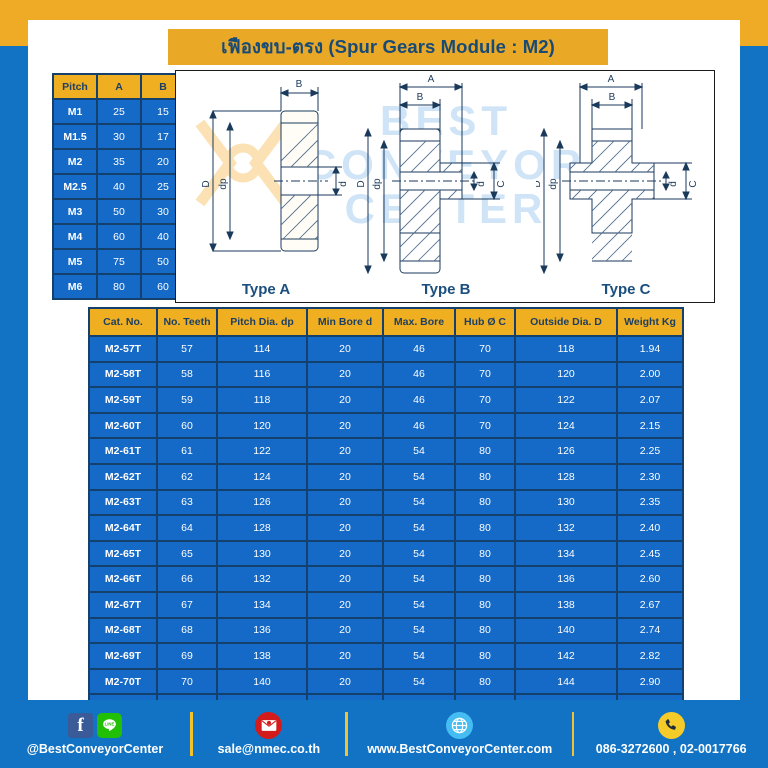 This screenshot has width=768, height=768. Describe the element at coordinates (650, 553) in the screenshot. I see `spec-value-cell: 2.45` at that location.